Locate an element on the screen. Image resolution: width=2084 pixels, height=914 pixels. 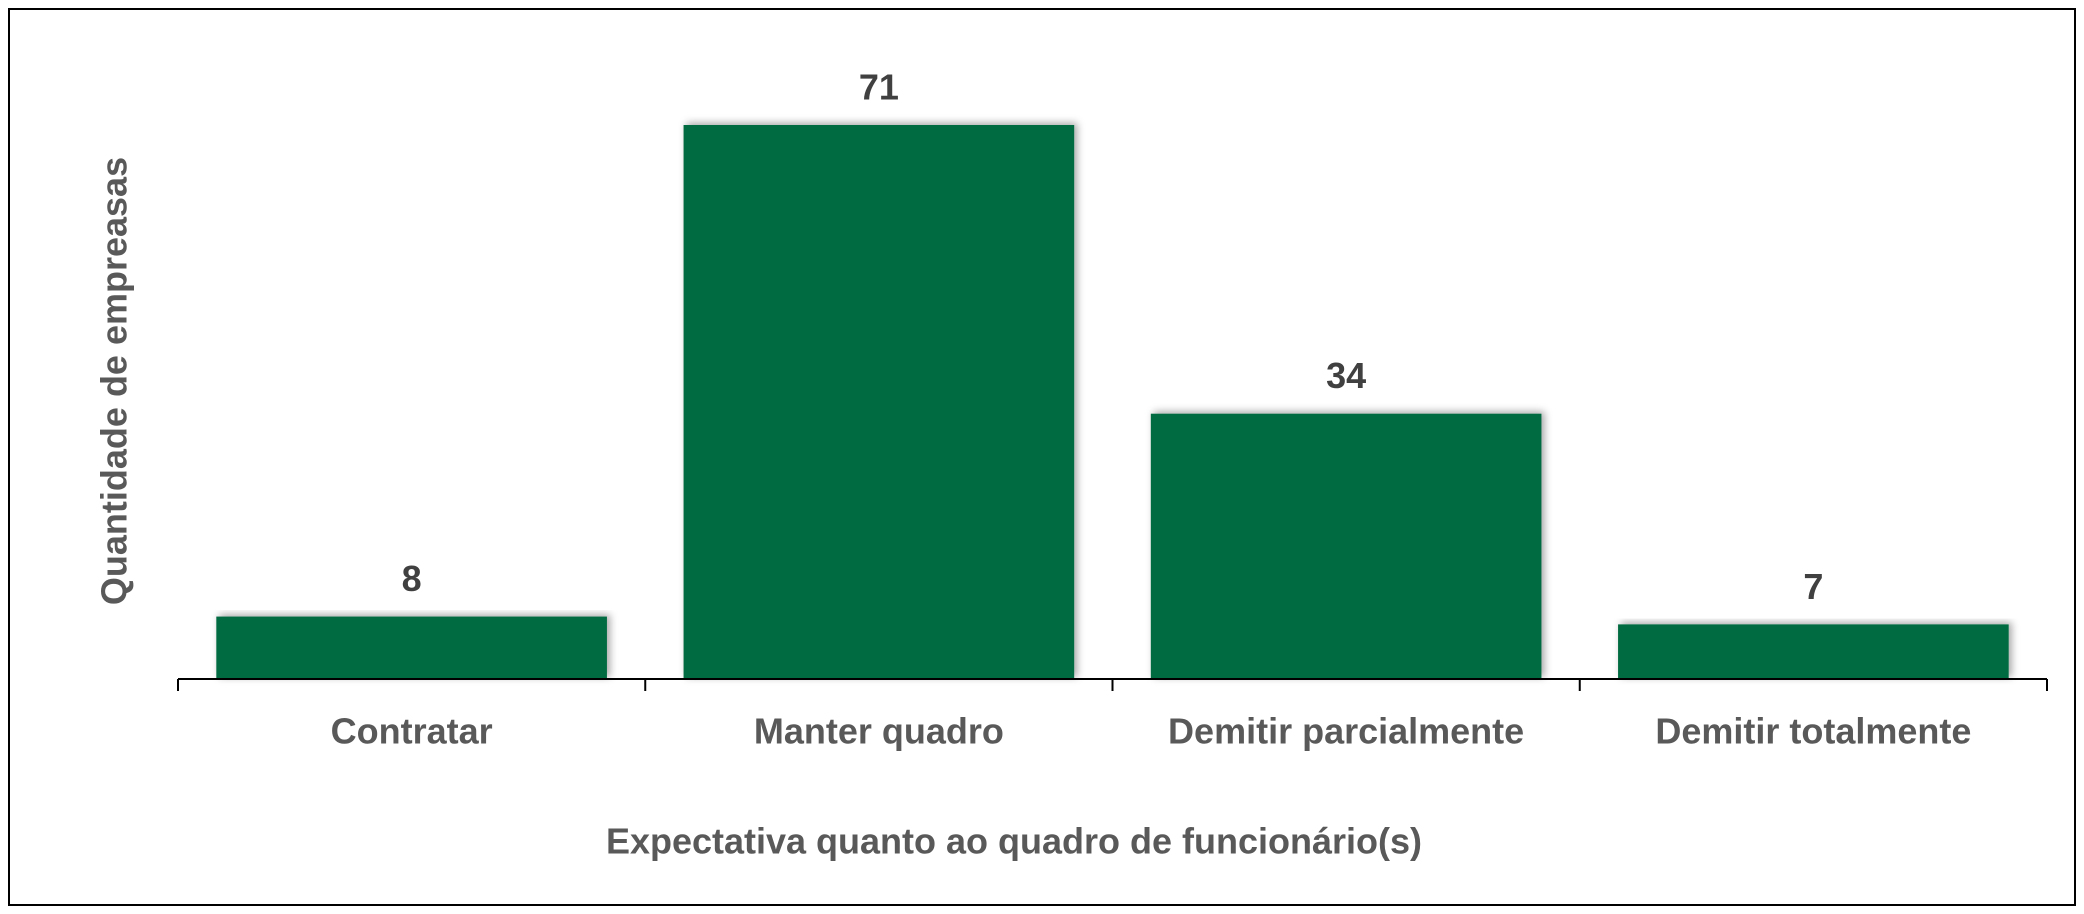
x-tick-label: Contratar is located at coordinates (412, 731).